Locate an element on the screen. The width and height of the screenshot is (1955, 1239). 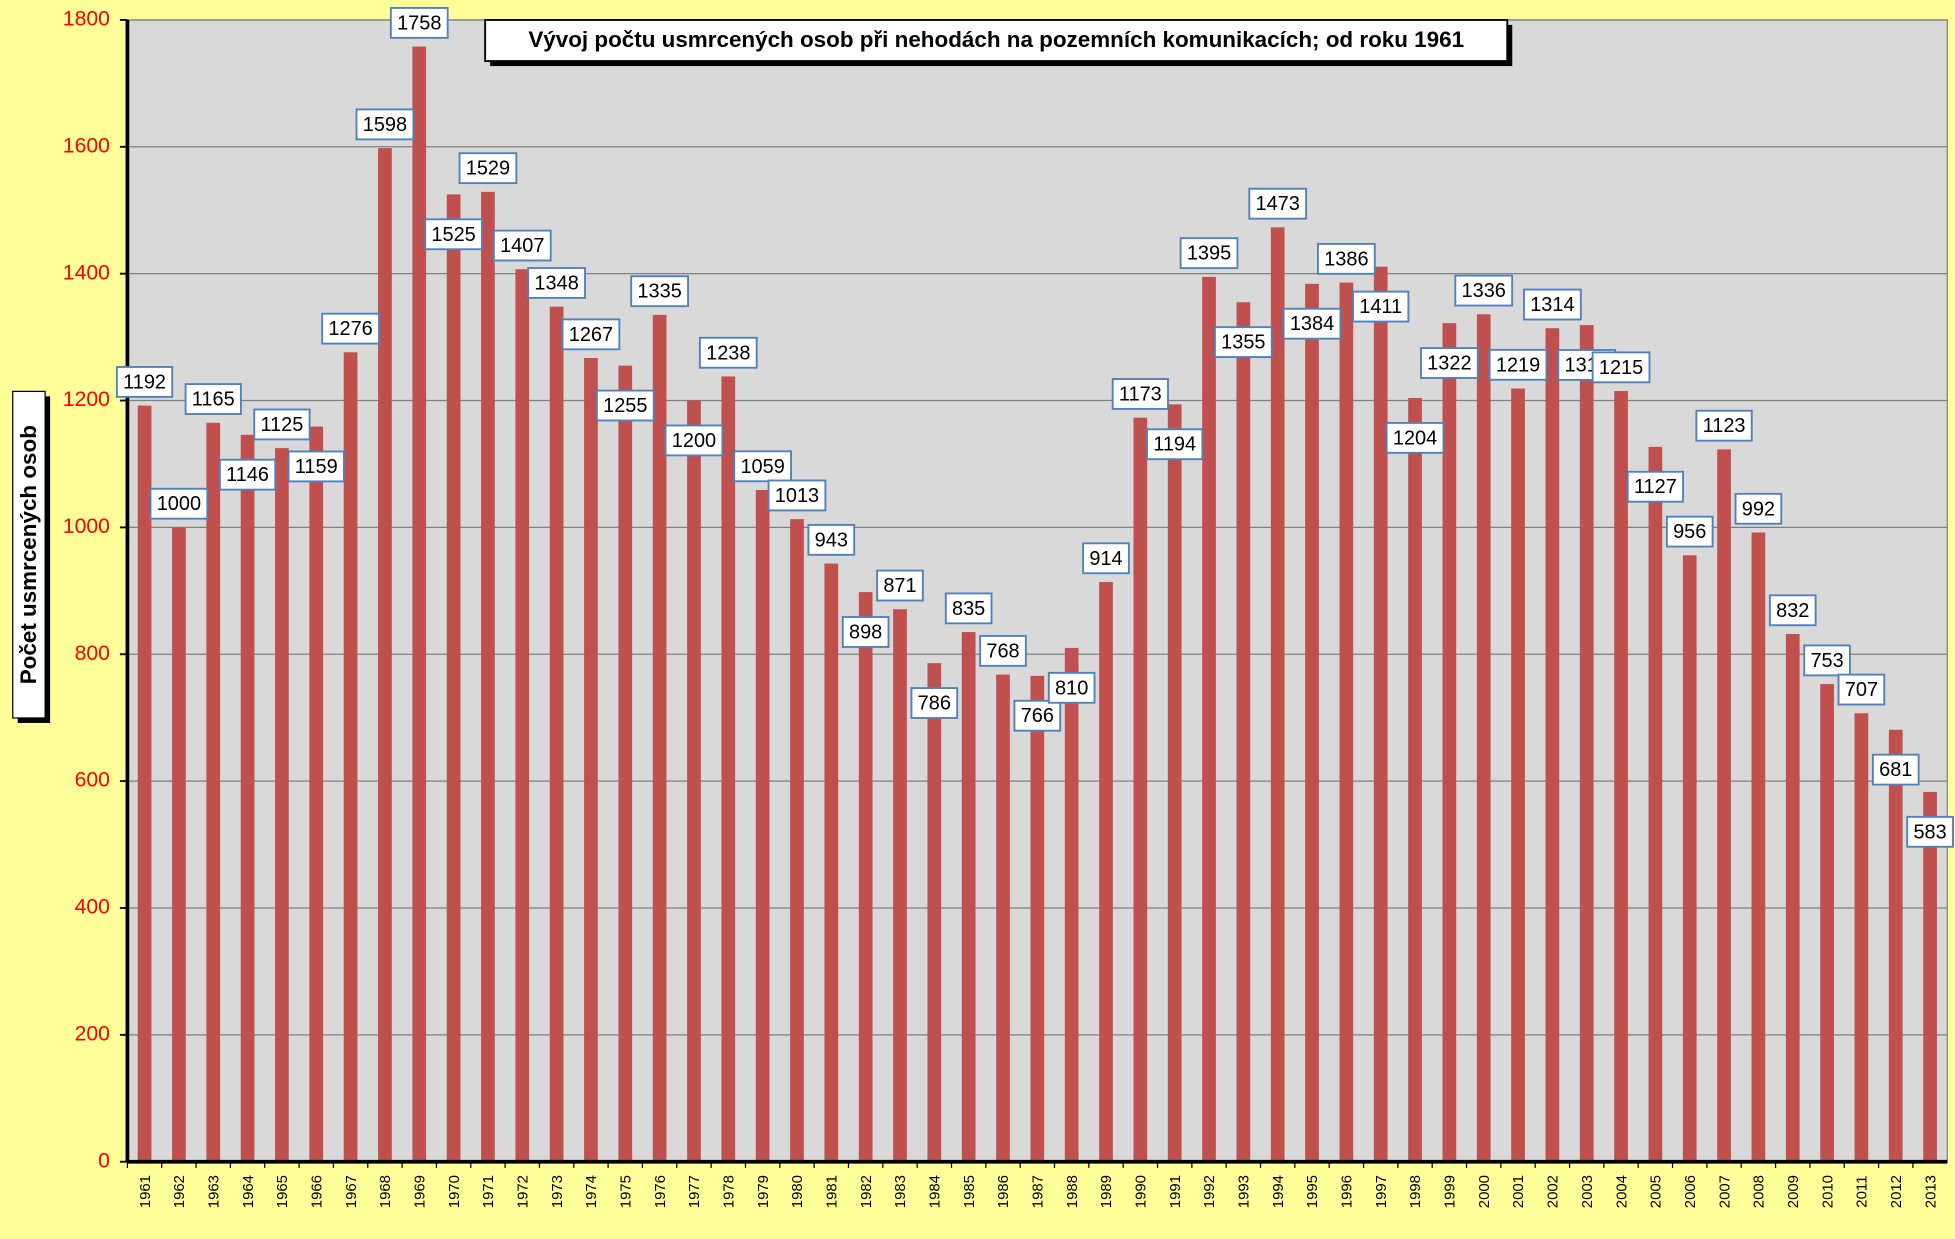
x-tick-label: 1989 is located at coordinates (1106, 1191).